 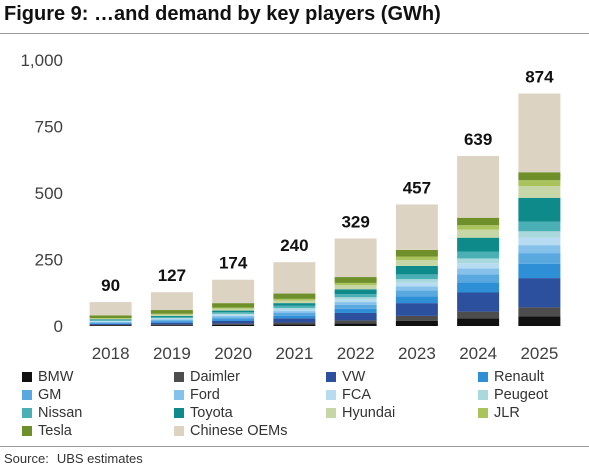 I want to click on legend-label: JLR, so click(x=507, y=413).